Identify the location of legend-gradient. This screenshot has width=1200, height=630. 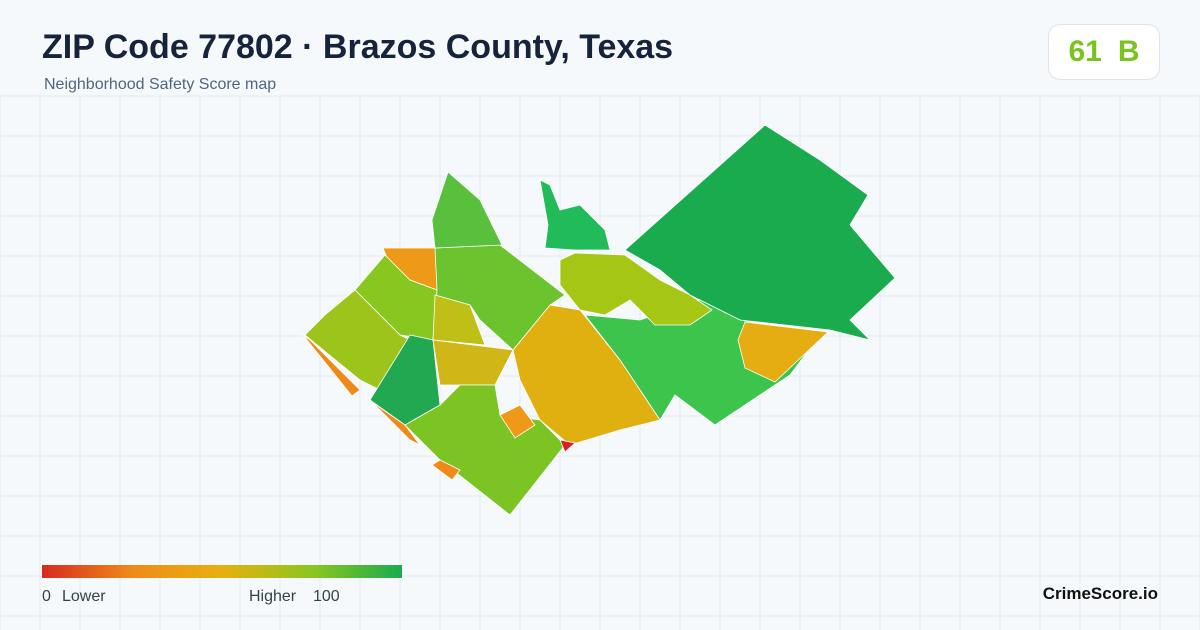
(222, 571).